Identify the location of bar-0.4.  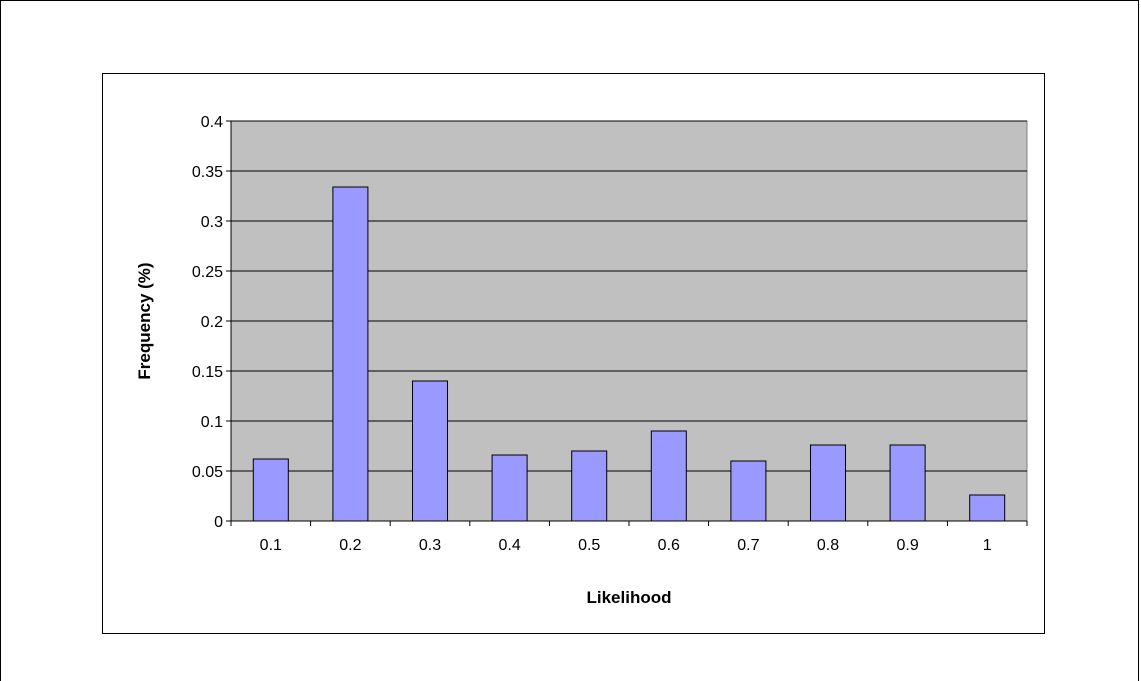
(509, 488).